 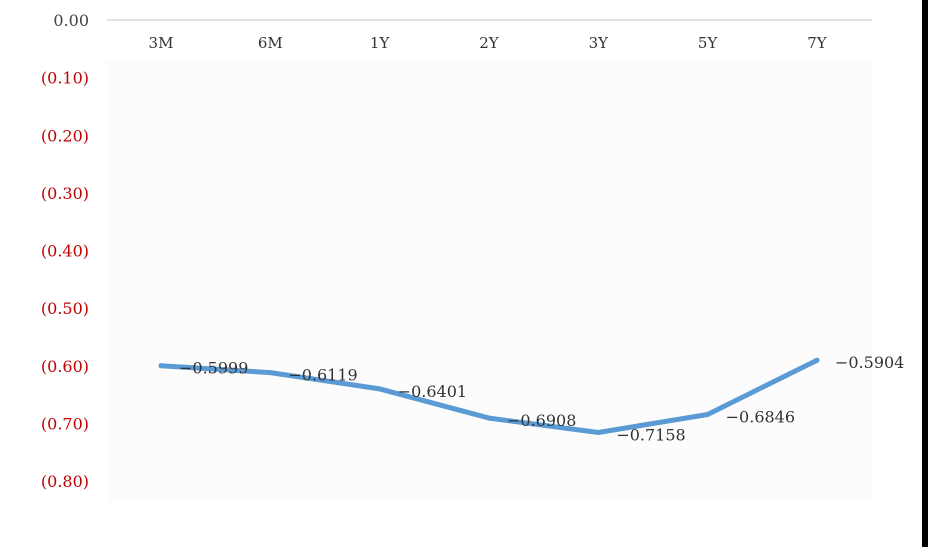 I want to click on x-tick-label: 1Y, so click(x=380, y=43).